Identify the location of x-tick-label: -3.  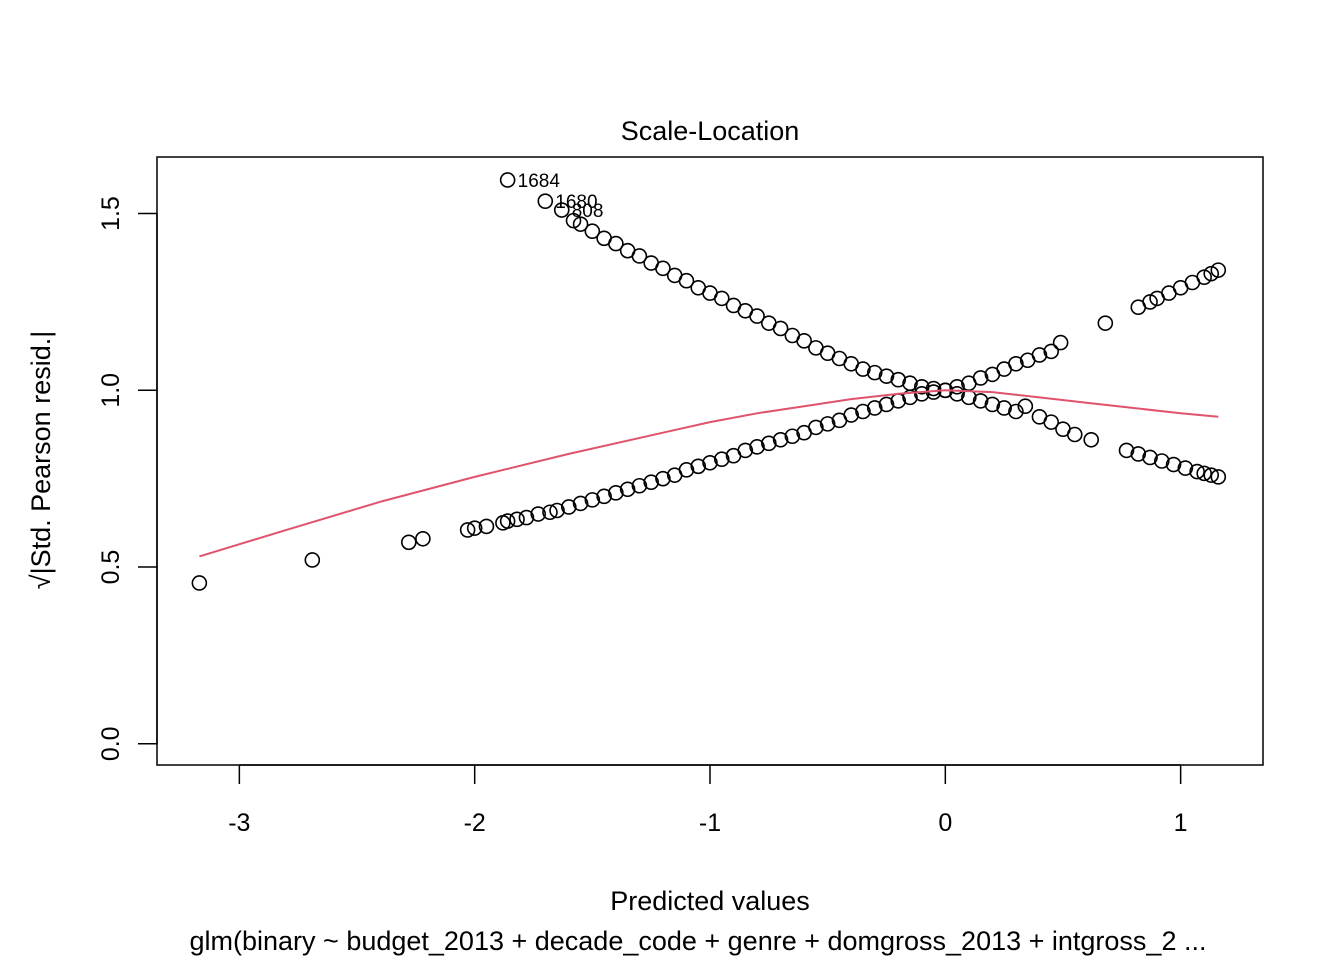
(239, 823).